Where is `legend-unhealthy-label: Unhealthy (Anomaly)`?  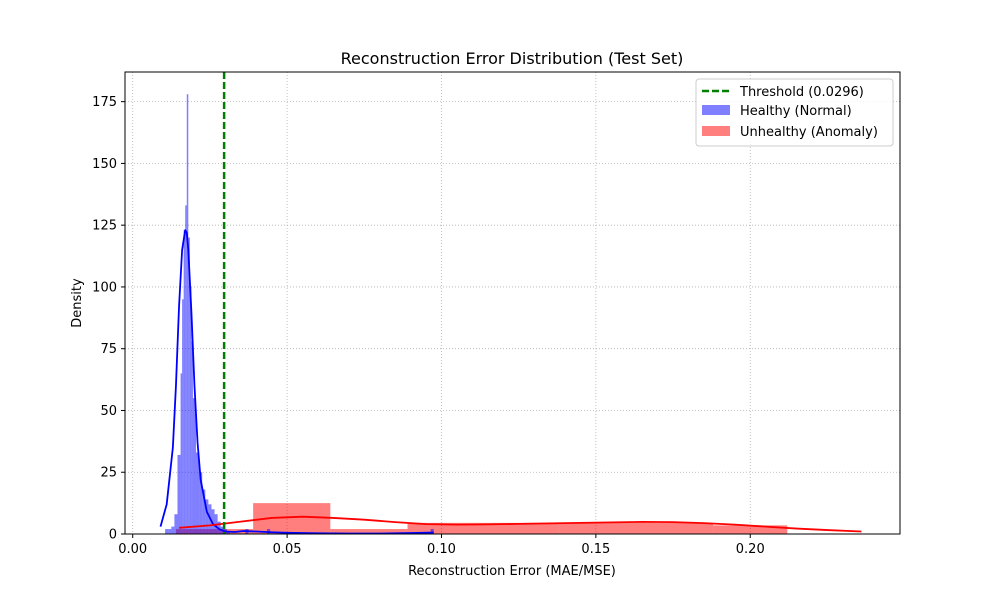
legend-unhealthy-label: Unhealthy (Anomaly) is located at coordinates (809, 132).